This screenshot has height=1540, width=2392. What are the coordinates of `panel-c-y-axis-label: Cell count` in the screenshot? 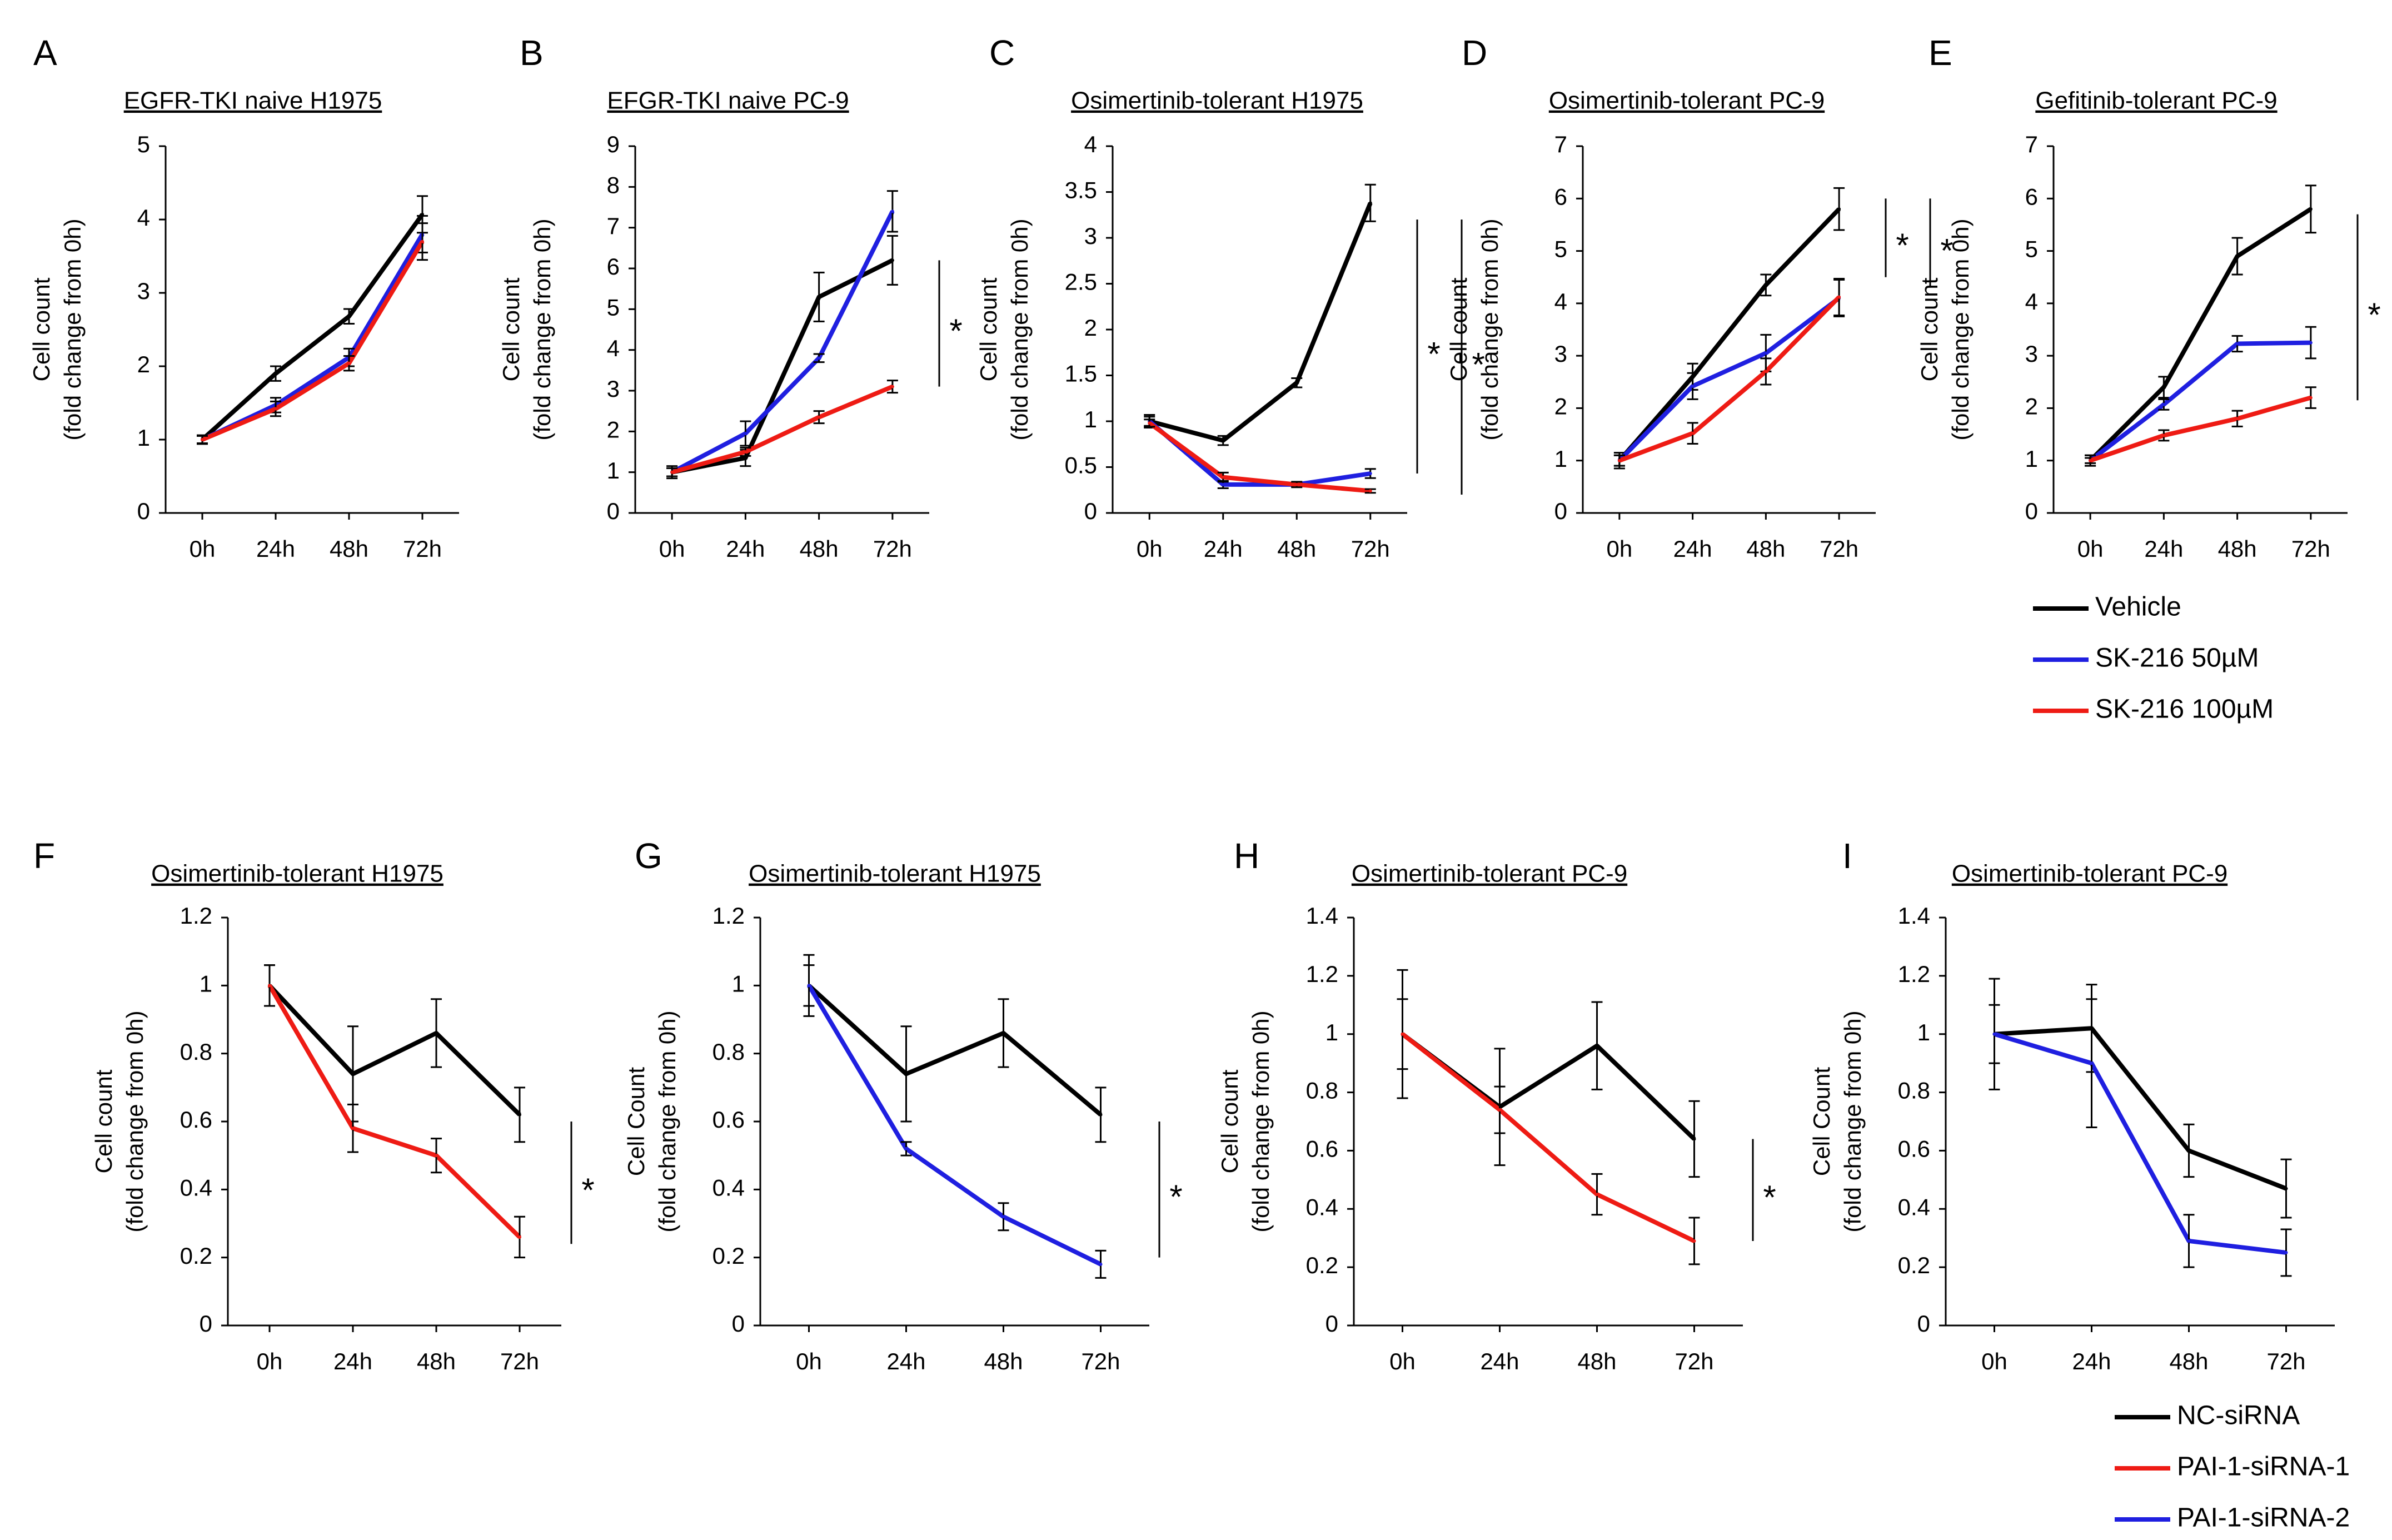 It's located at (988, 329).